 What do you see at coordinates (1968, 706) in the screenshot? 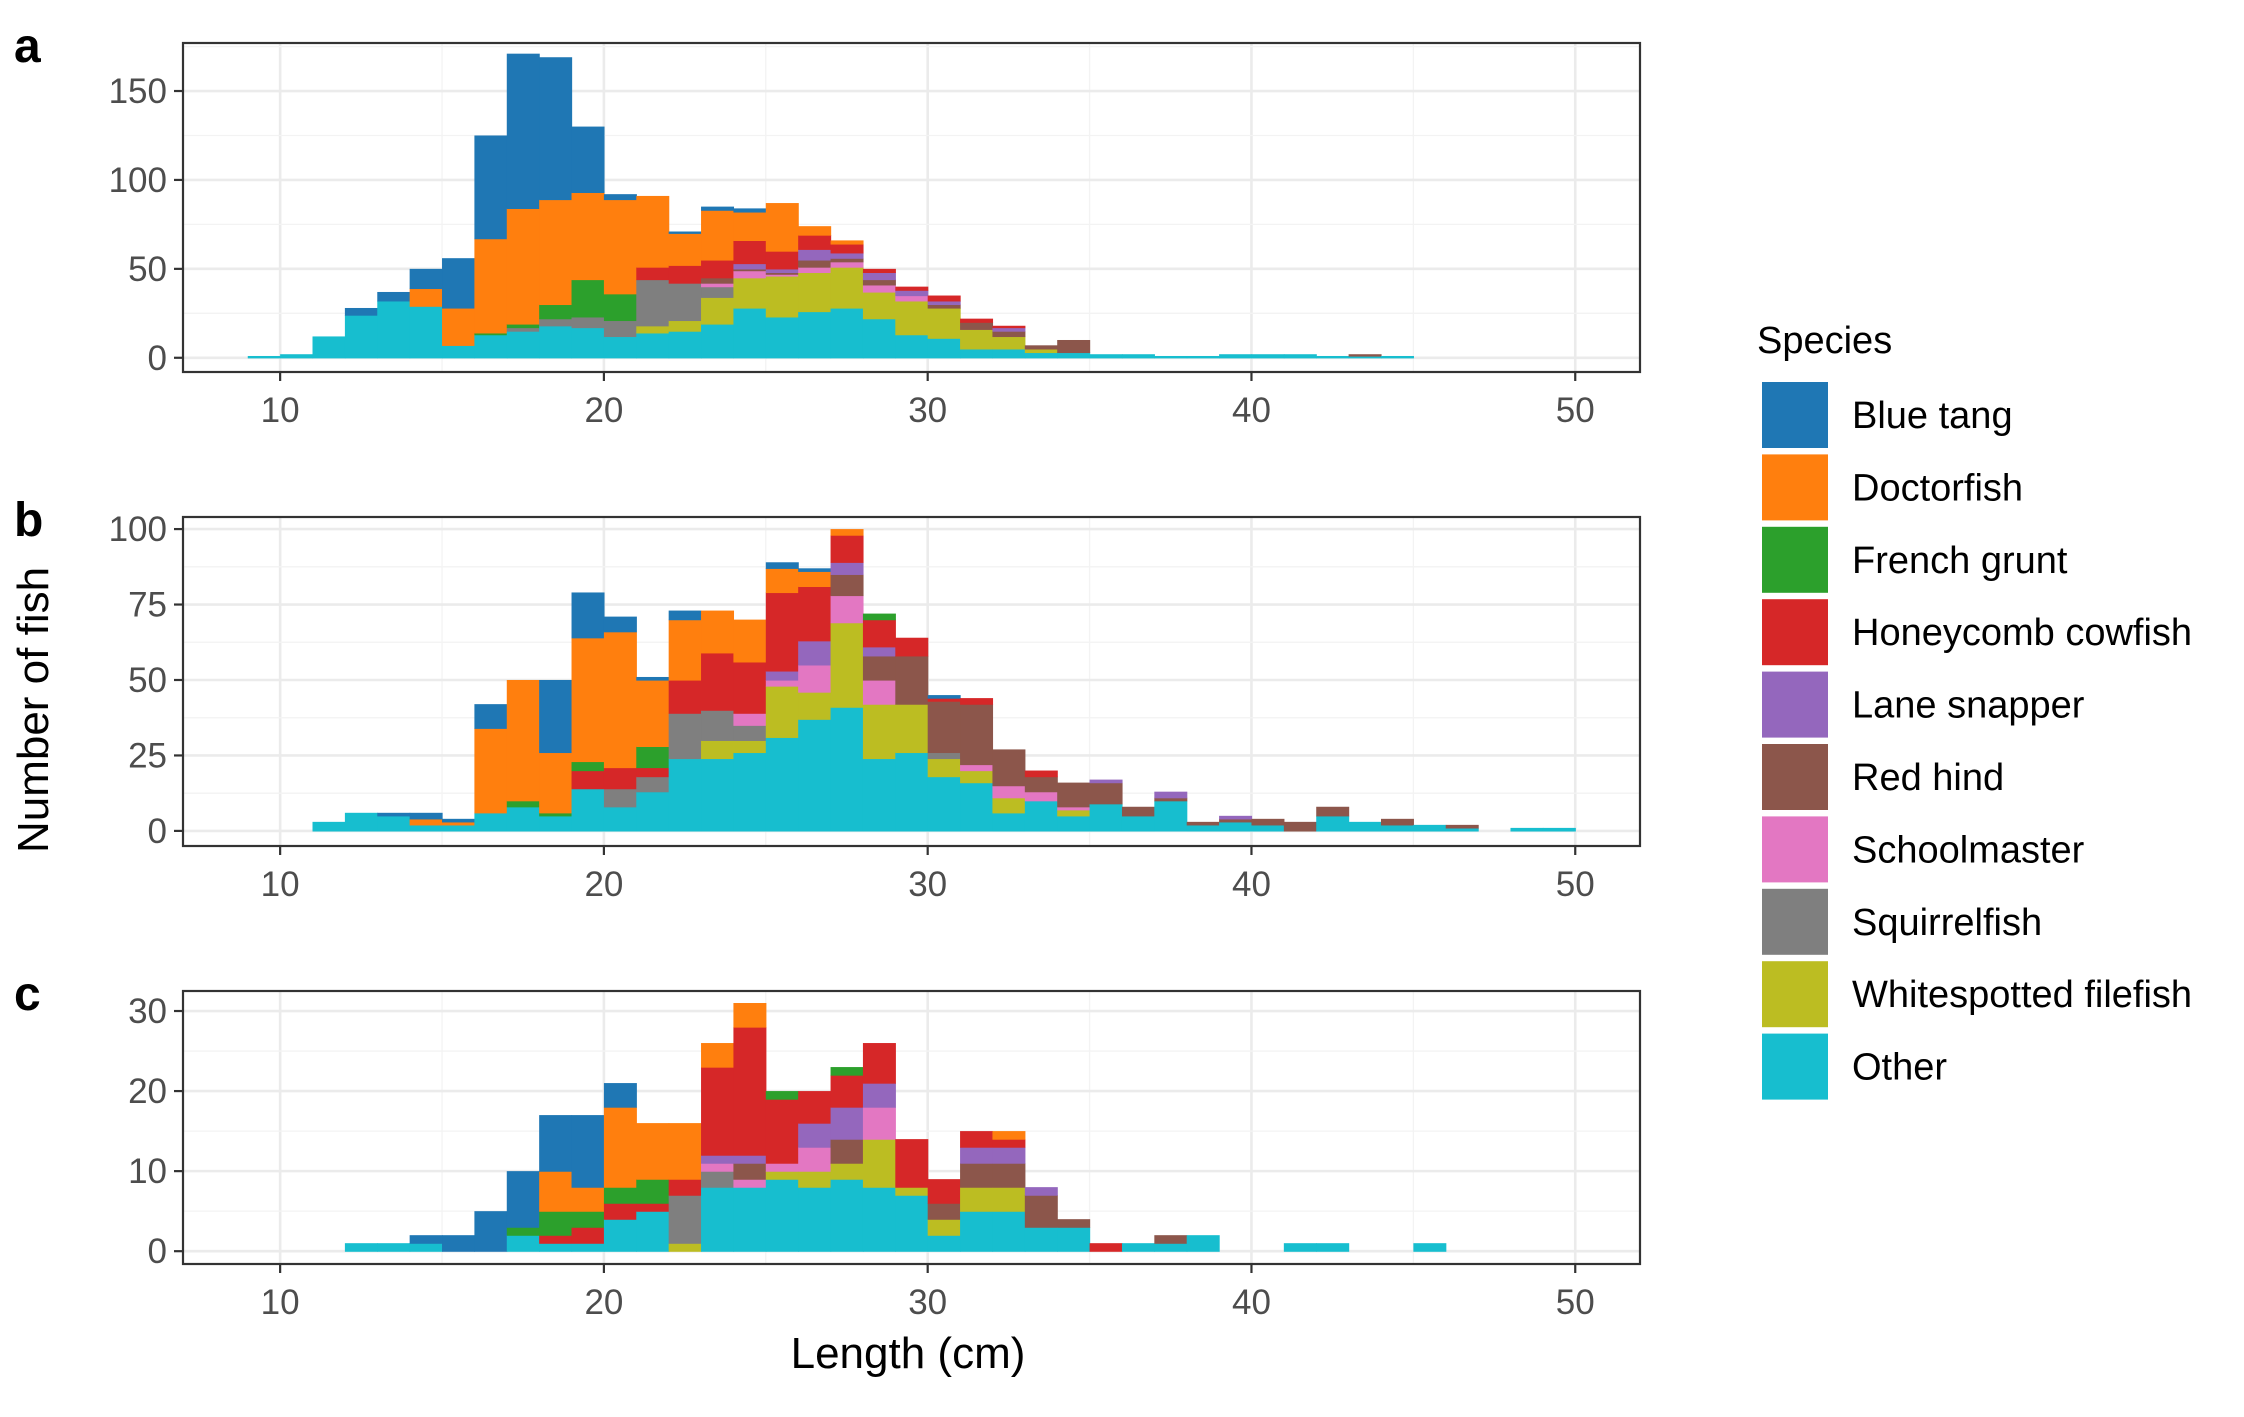
I see `legend-label: Lane snapper` at bounding box center [1968, 706].